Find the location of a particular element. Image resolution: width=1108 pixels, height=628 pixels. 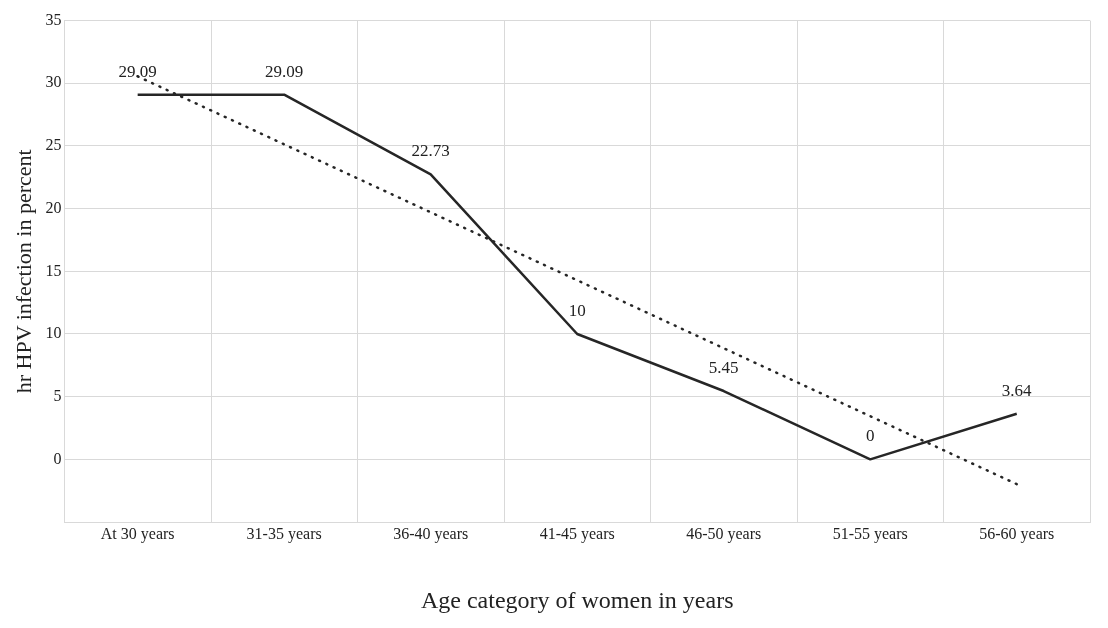

x-tick-label: 31-35 years is located at coordinates (284, 533).